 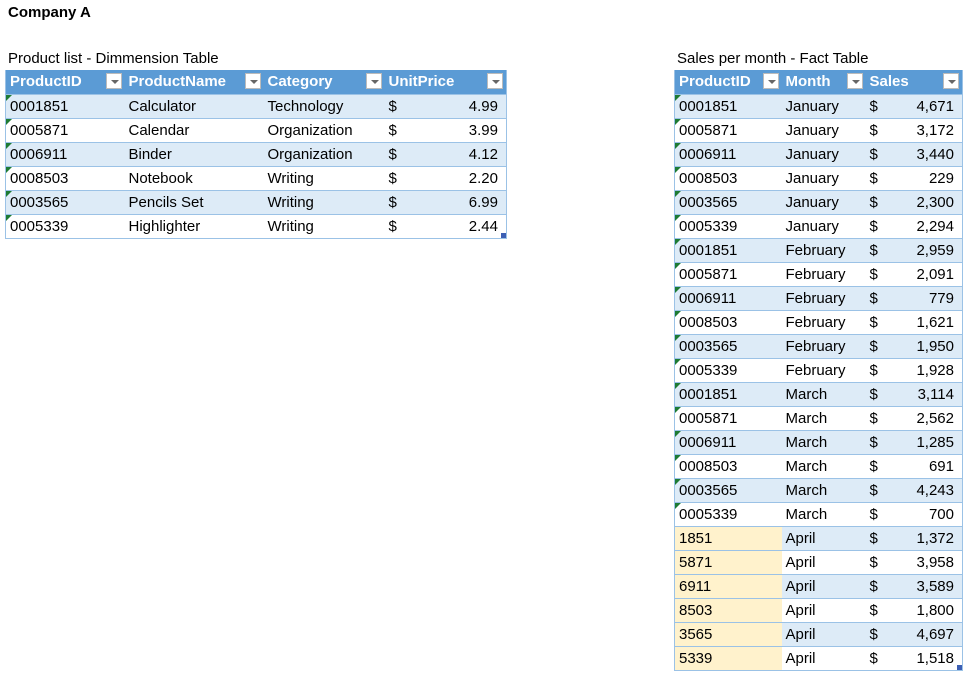 I want to click on currency-cell: $4,243, so click(x=914, y=489).